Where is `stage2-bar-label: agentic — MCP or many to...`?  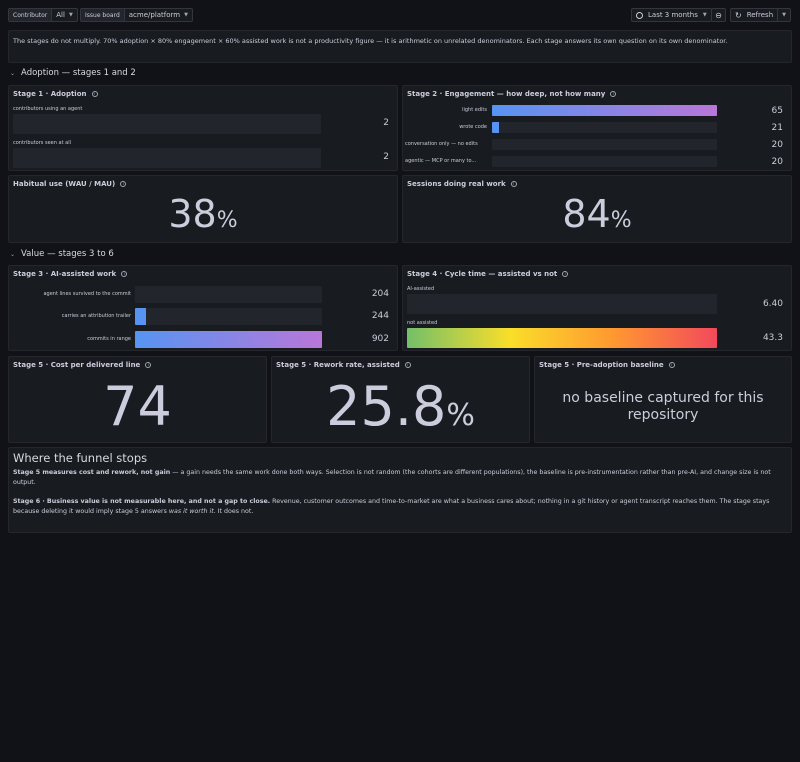 stage2-bar-label: agentic — MCP or many to... is located at coordinates (441, 161).